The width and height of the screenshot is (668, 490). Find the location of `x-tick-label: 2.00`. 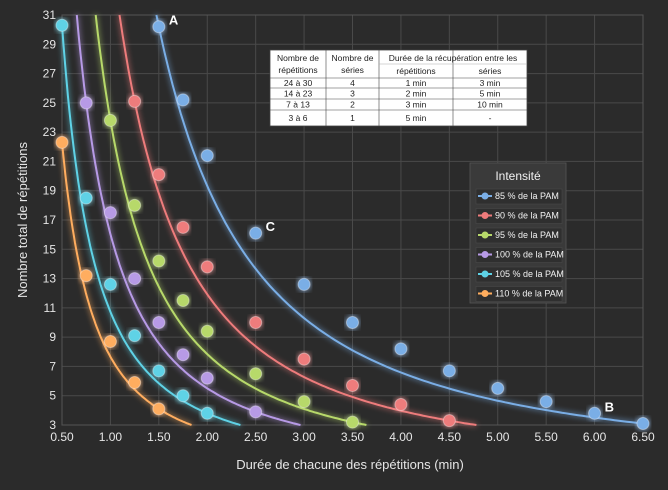

x-tick-label: 2.00 is located at coordinates (208, 437).